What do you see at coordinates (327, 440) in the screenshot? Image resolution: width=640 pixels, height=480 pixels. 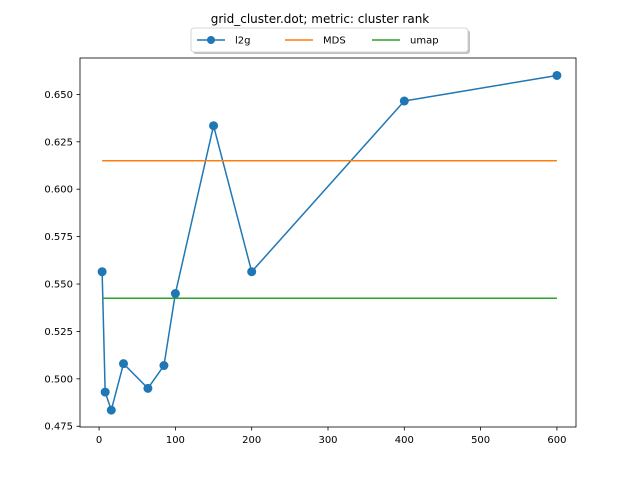 I see `x-tick-label: 300` at bounding box center [327, 440].